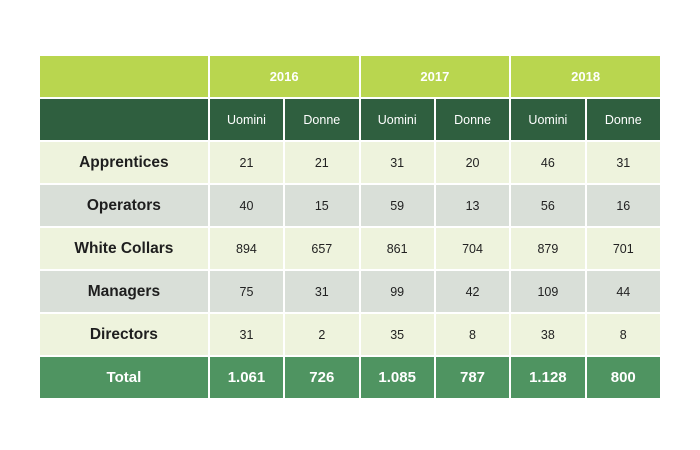 Image resolution: width=700 pixels, height=450 pixels. I want to click on year-header-row: 2016 2017 2018, so click(350, 76).